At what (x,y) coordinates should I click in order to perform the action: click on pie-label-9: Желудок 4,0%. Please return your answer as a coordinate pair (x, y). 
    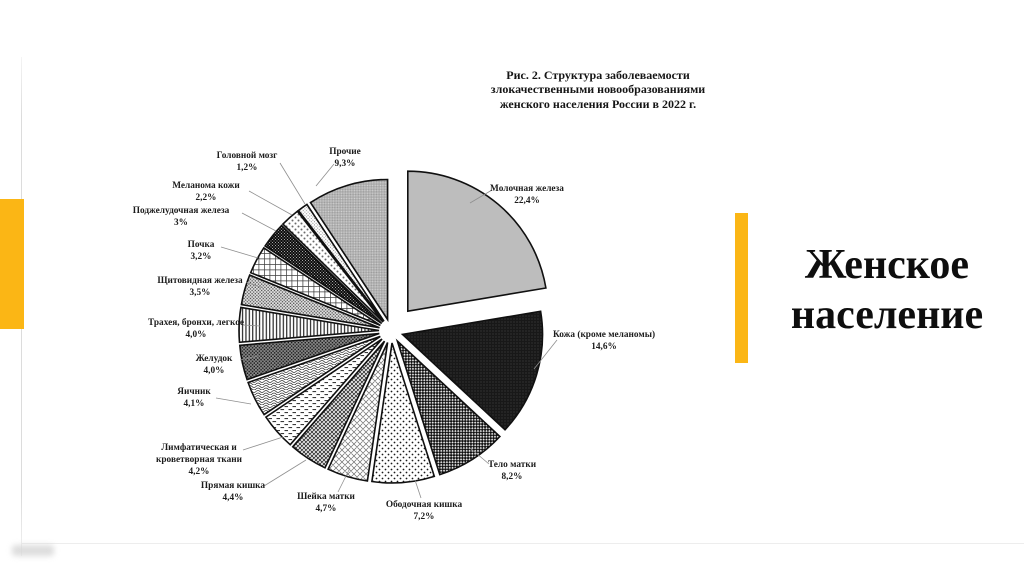
    Looking at the image, I should click on (214, 365).